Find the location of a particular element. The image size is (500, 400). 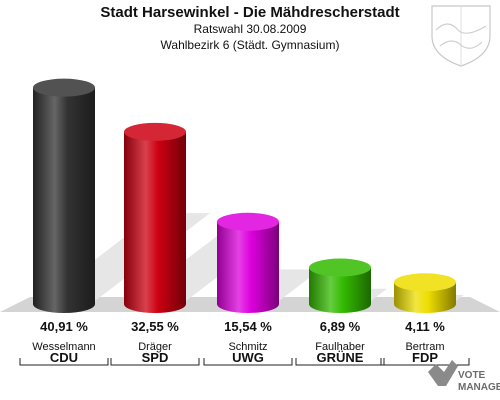

value-label: 15,54 % is located at coordinates (248, 326).